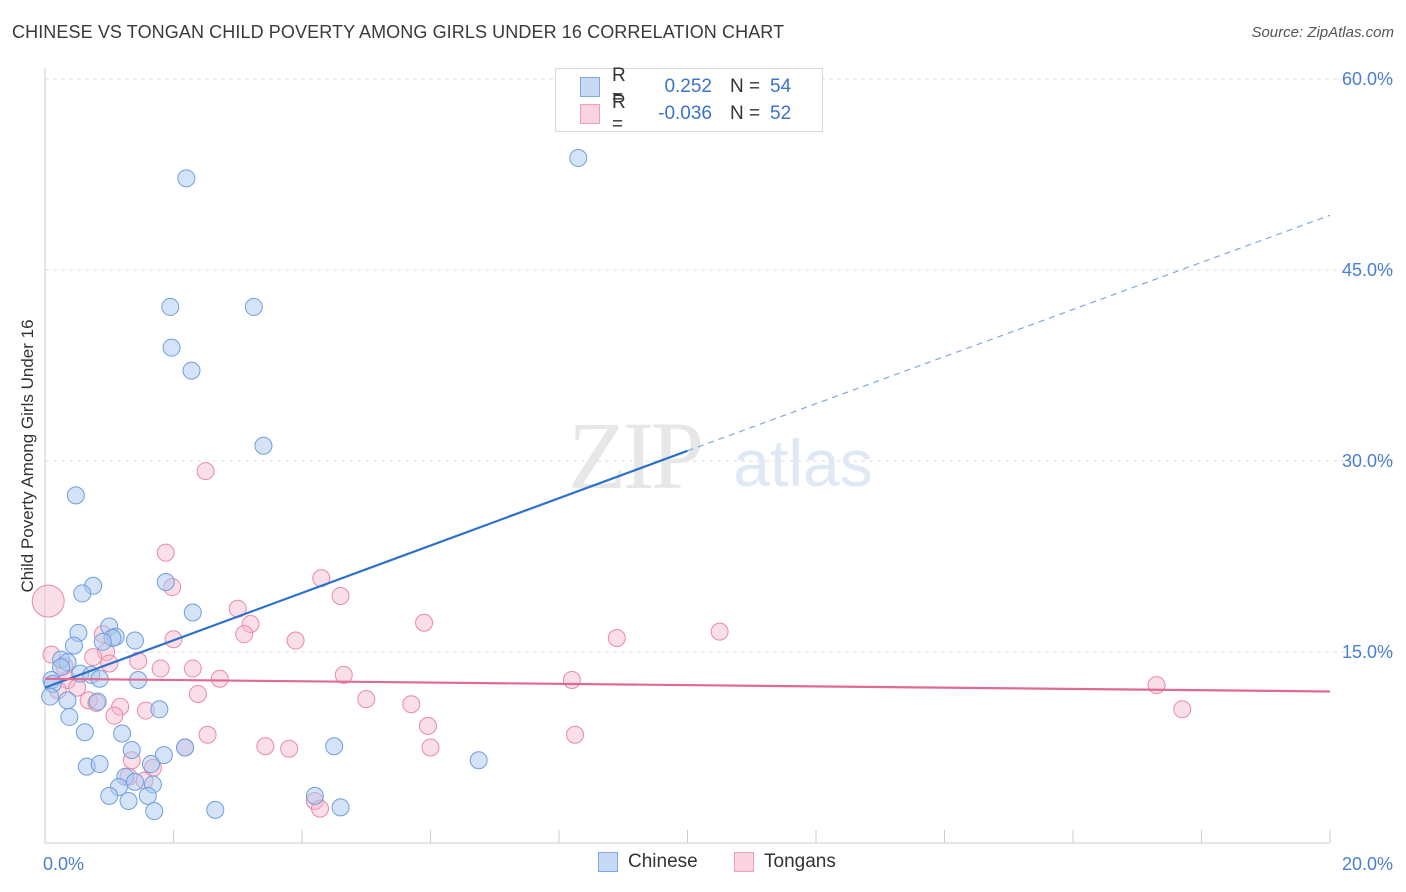 This screenshot has width=1406, height=892. I want to click on chinese-trend-extension, so click(1009, 333).